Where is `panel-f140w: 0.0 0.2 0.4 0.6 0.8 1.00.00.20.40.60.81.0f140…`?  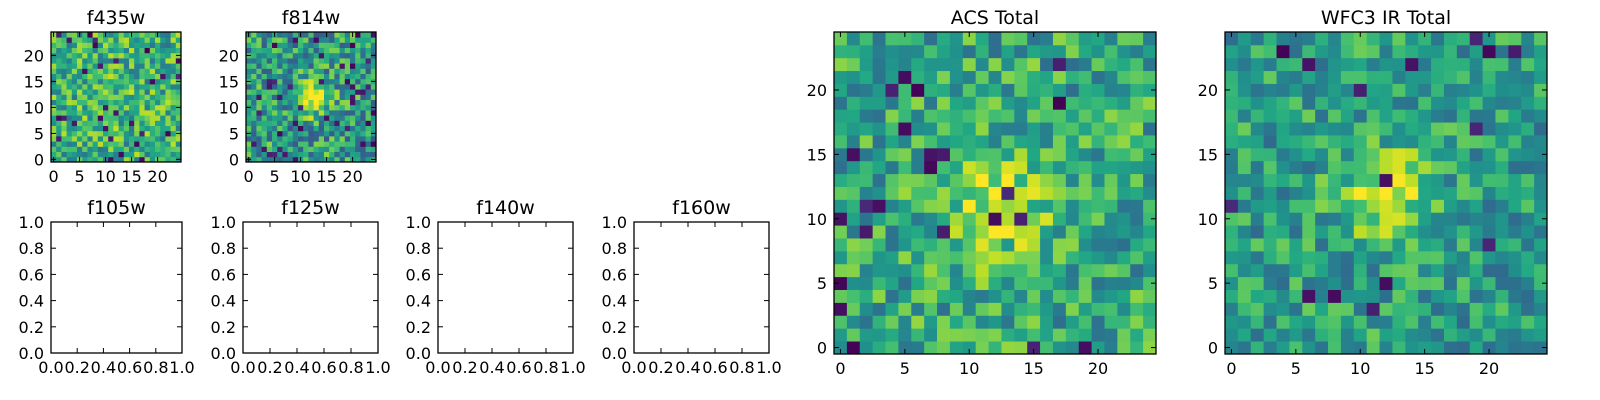
panel-f140w: 0.0 0.2 0.4 0.6 0.8 1.00.00.20.40.60.81.0f140… is located at coordinates (496, 287).